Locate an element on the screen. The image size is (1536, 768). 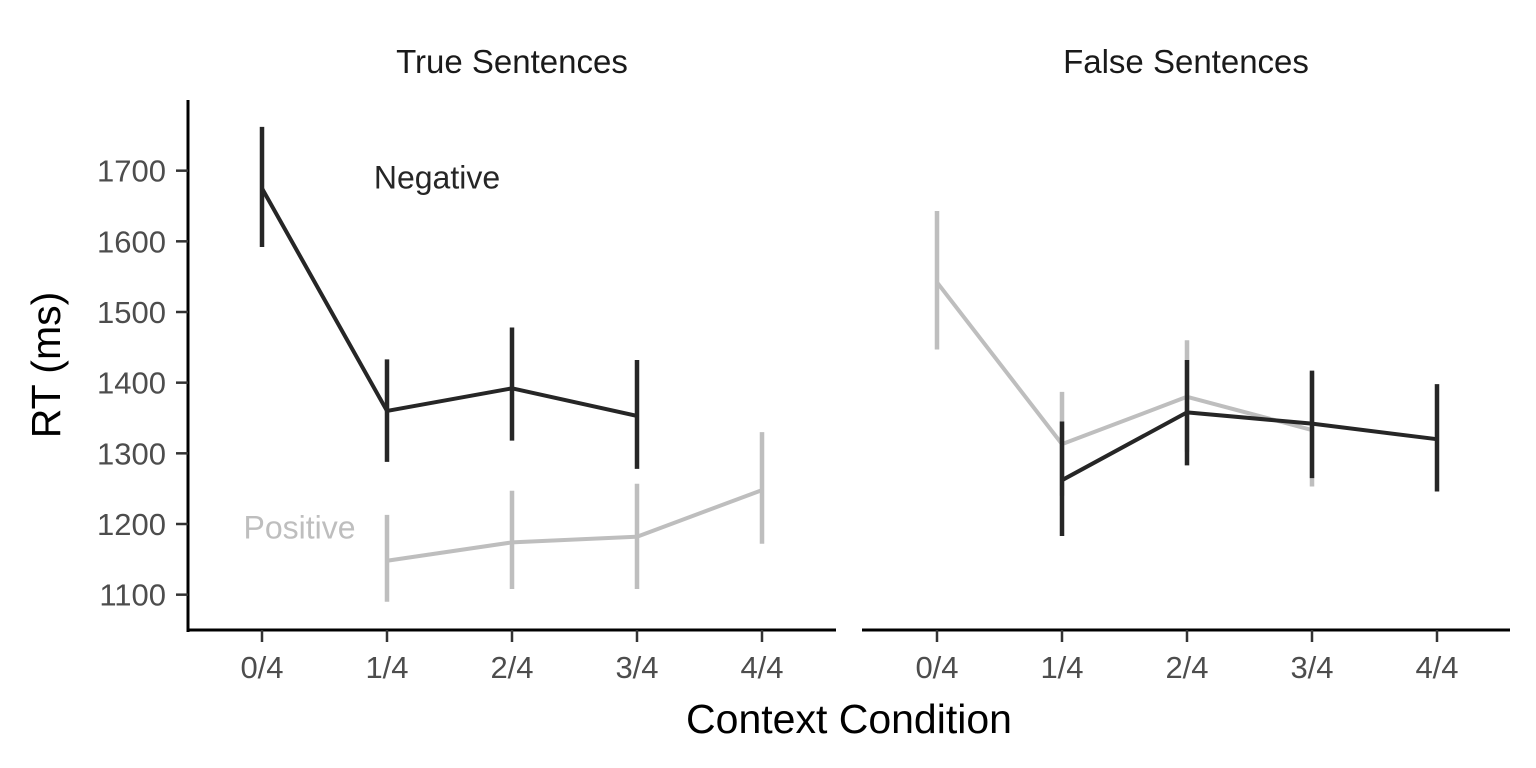
y-tick-label: 1200 is located at coordinates (131, 524).